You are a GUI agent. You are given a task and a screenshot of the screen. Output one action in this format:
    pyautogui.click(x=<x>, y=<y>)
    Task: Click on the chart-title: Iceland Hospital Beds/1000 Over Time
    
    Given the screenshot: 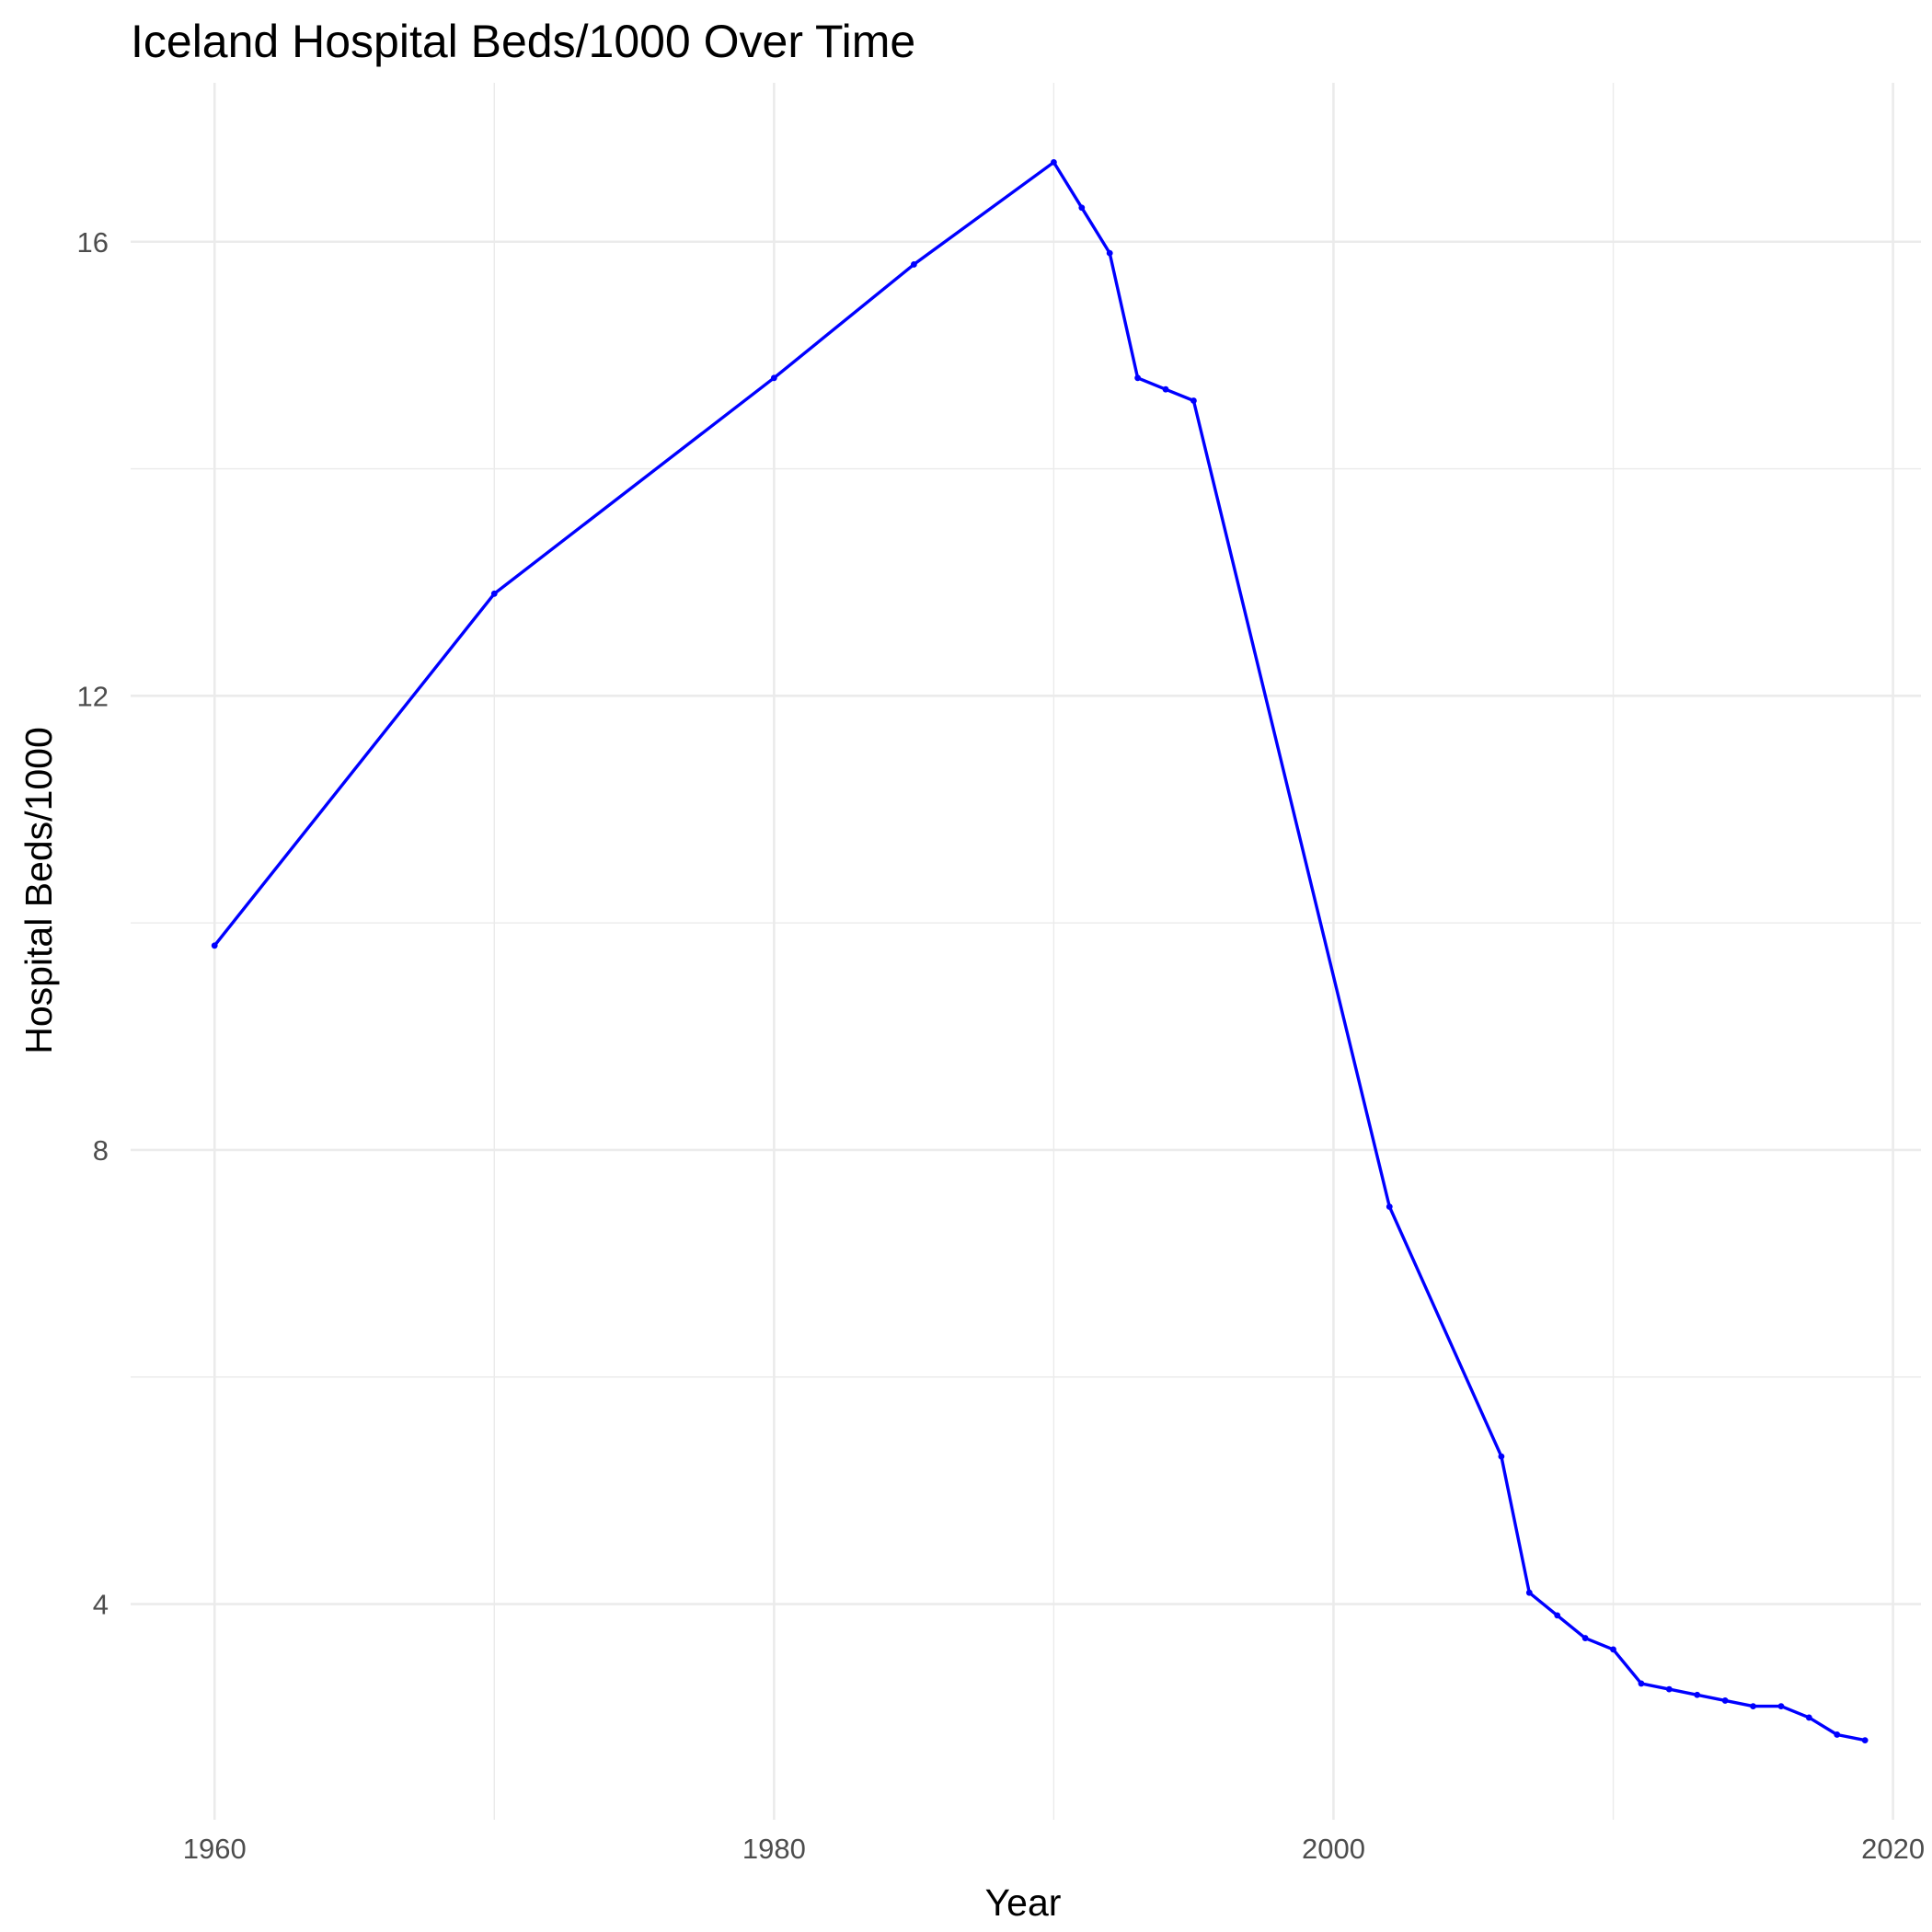 What is the action you would take?
    pyautogui.click(x=523, y=41)
    